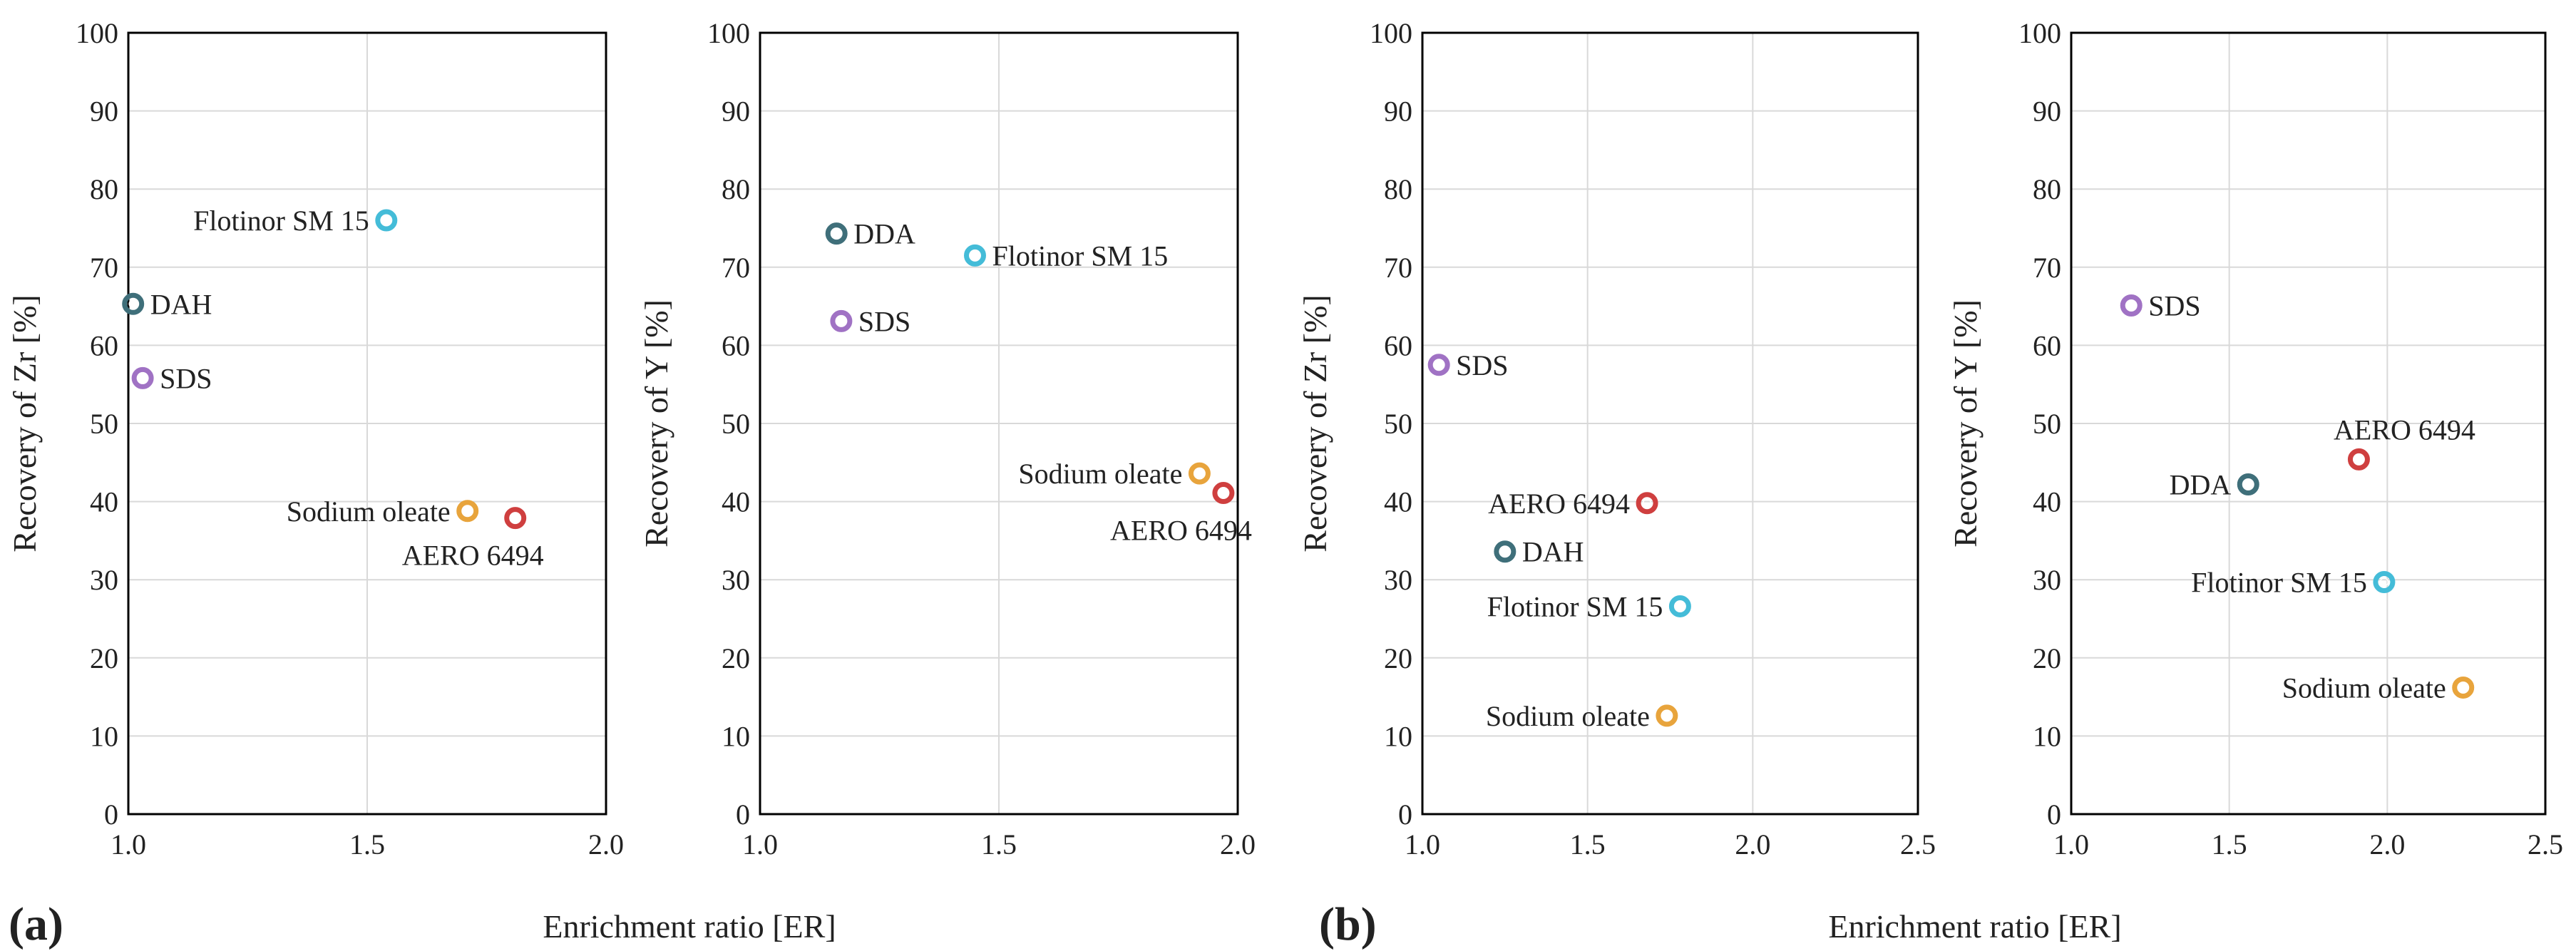 The height and width of the screenshot is (951, 2576). Describe the element at coordinates (1974, 926) in the screenshot. I see `xlabel-b: Enrichment ratio [ER]` at that location.